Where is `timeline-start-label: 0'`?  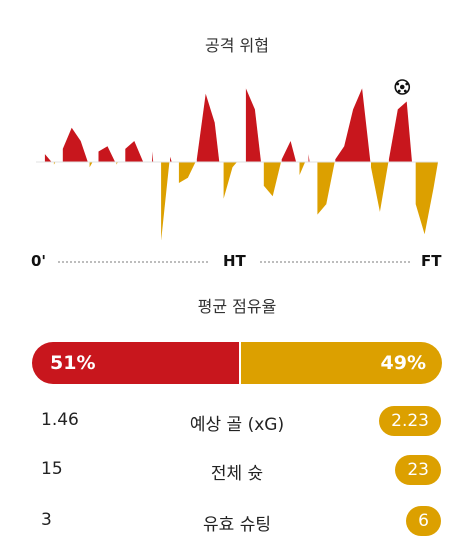 timeline-start-label: 0' is located at coordinates (39, 261).